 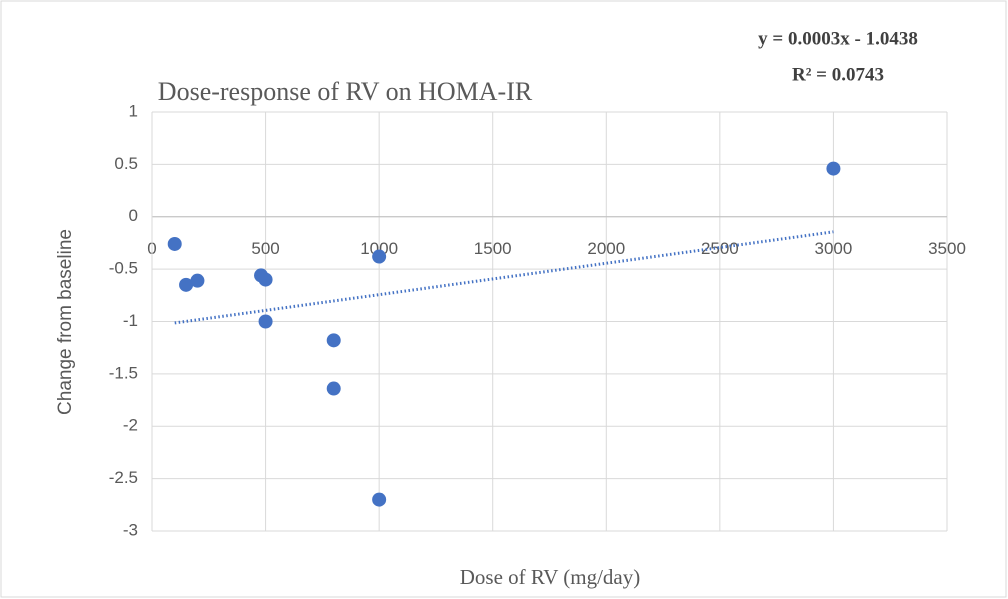 What do you see at coordinates (720, 248) in the screenshot?
I see `x-tick-label: 2500` at bounding box center [720, 248].